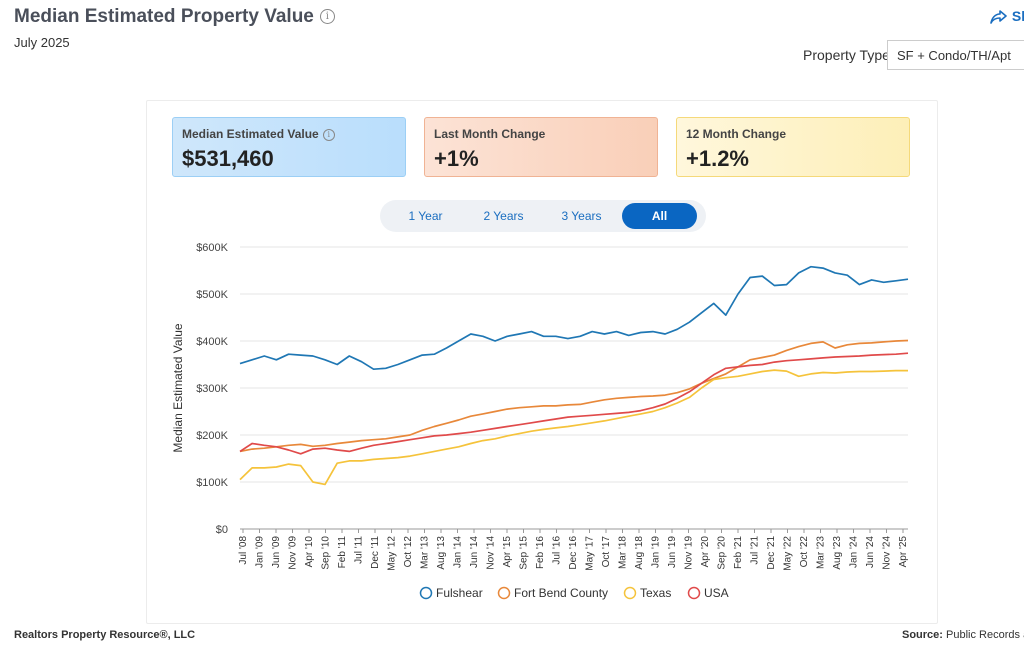 This screenshot has width=1024, height=646. I want to click on x-tick-label: Mar '18, so click(623, 552).